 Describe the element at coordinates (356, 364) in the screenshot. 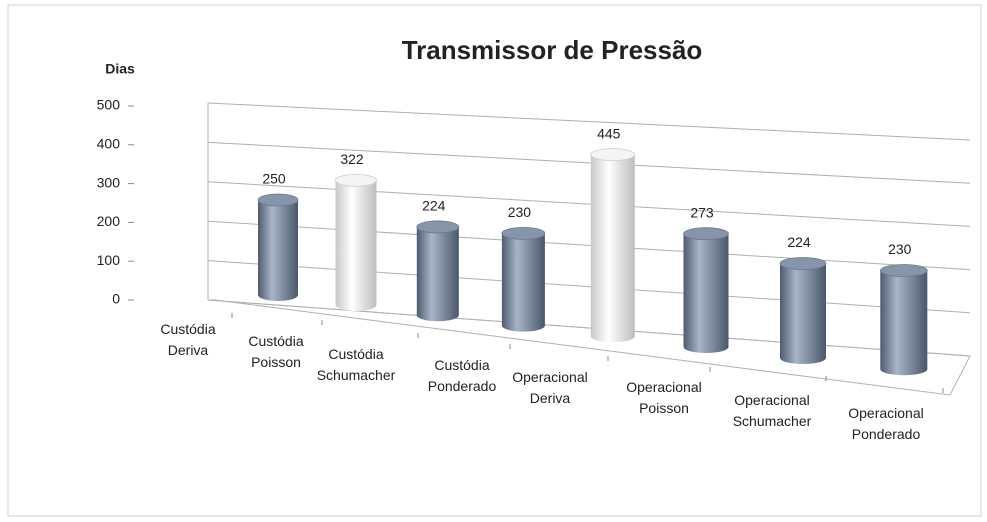

I see `x-tick-label: Custódia Schumacher` at that location.